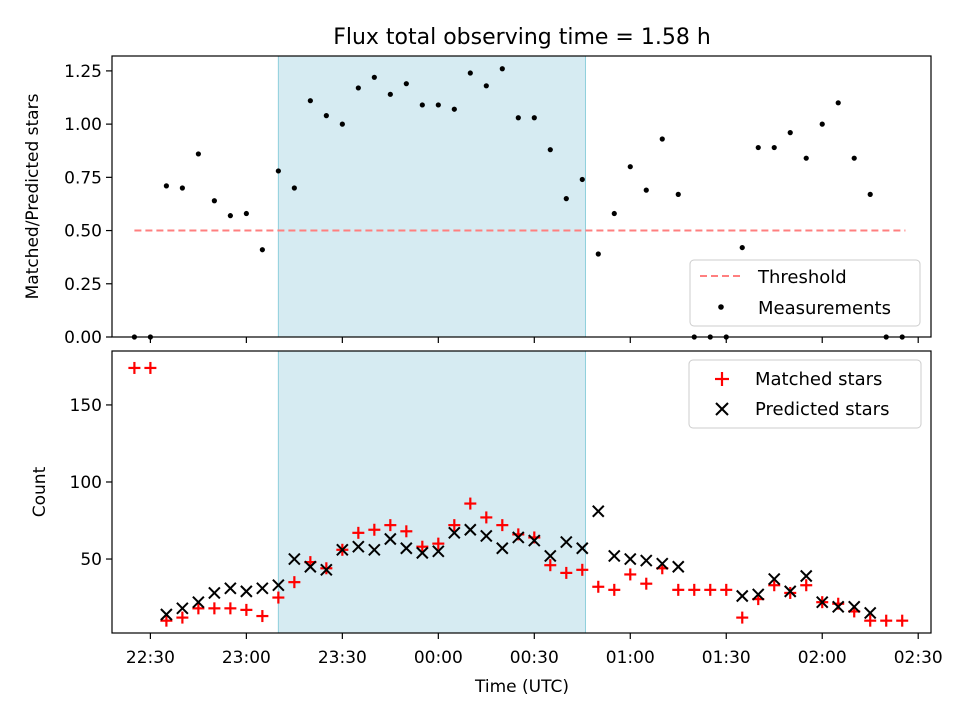 The width and height of the screenshot is (960, 720). I want to click on top-x-ticks, so click(534, 340).